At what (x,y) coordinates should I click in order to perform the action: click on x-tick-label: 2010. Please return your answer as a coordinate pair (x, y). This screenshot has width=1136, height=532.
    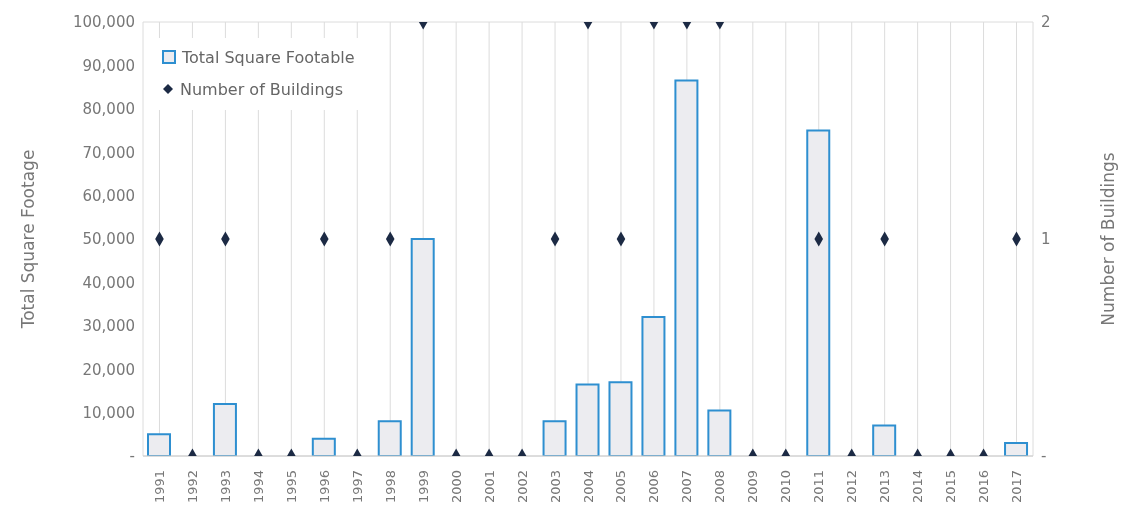
    Looking at the image, I should click on (786, 487).